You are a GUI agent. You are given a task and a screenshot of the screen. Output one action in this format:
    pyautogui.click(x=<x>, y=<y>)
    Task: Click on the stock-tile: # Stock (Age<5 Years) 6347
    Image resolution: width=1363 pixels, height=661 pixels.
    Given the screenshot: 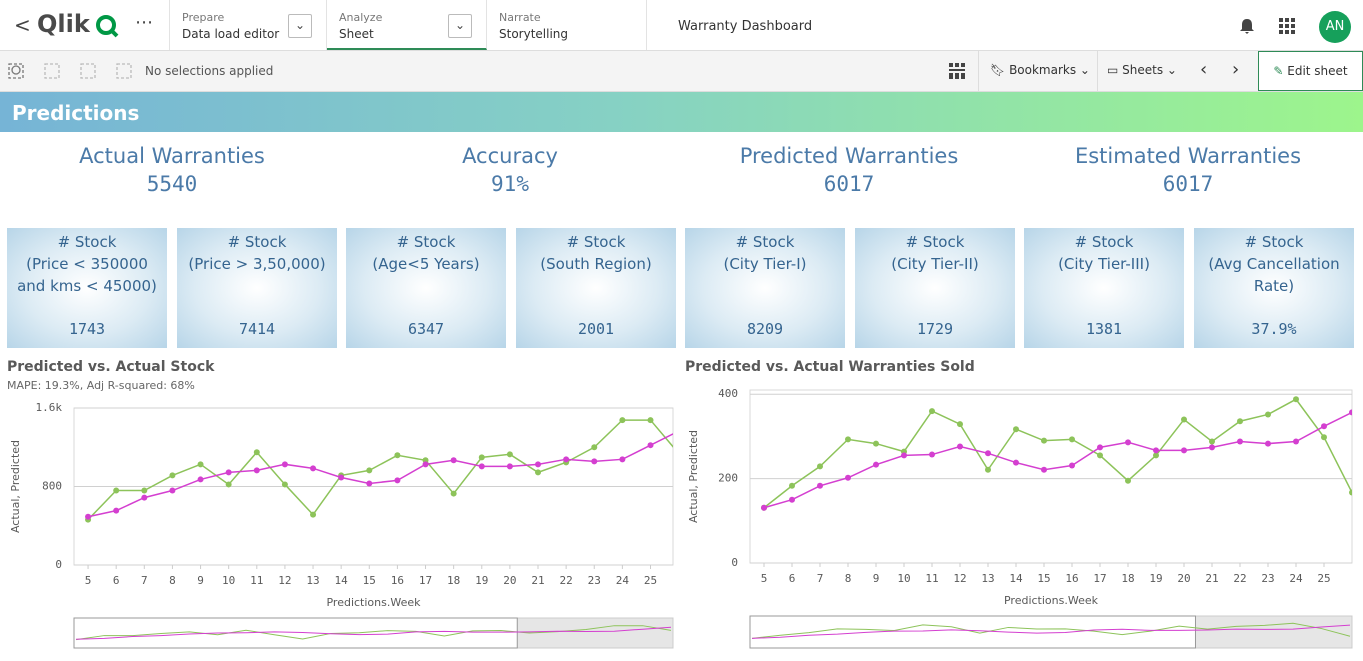 What is the action you would take?
    pyautogui.click(x=426, y=288)
    